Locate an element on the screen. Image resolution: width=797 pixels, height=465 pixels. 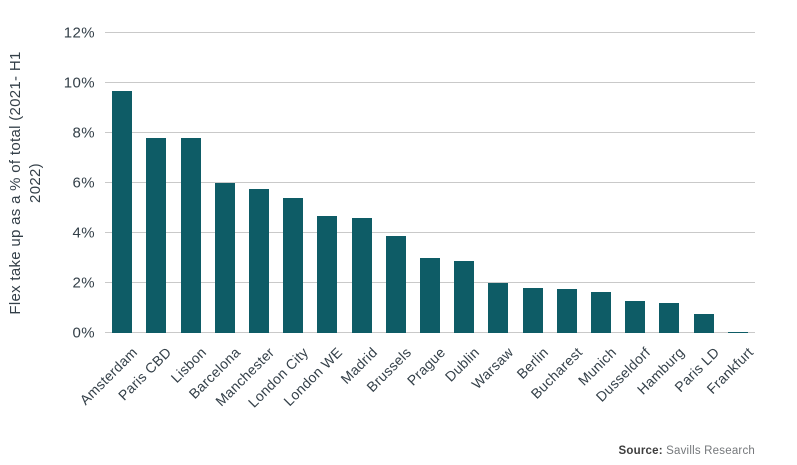
y-tick-label: 2% is located at coordinates (83, 283).